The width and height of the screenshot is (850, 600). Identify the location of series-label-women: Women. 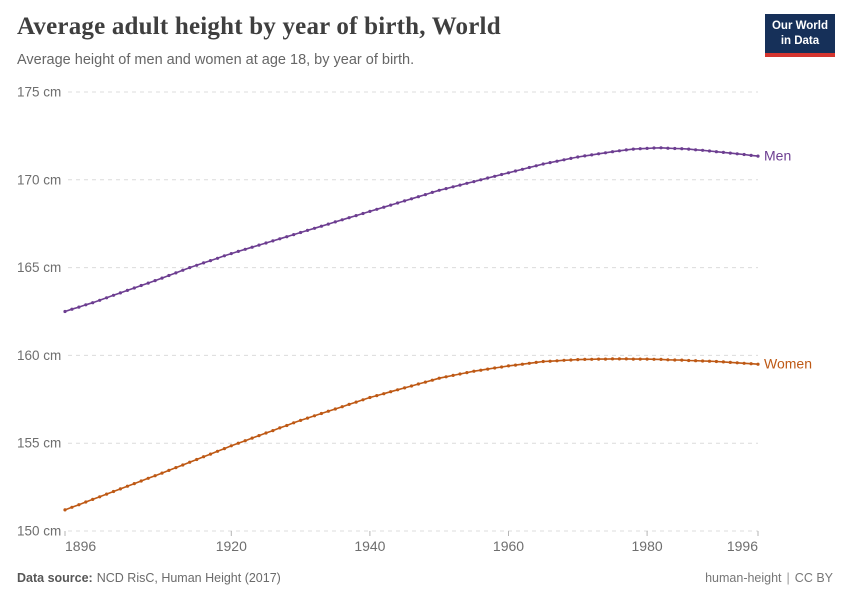
(788, 364).